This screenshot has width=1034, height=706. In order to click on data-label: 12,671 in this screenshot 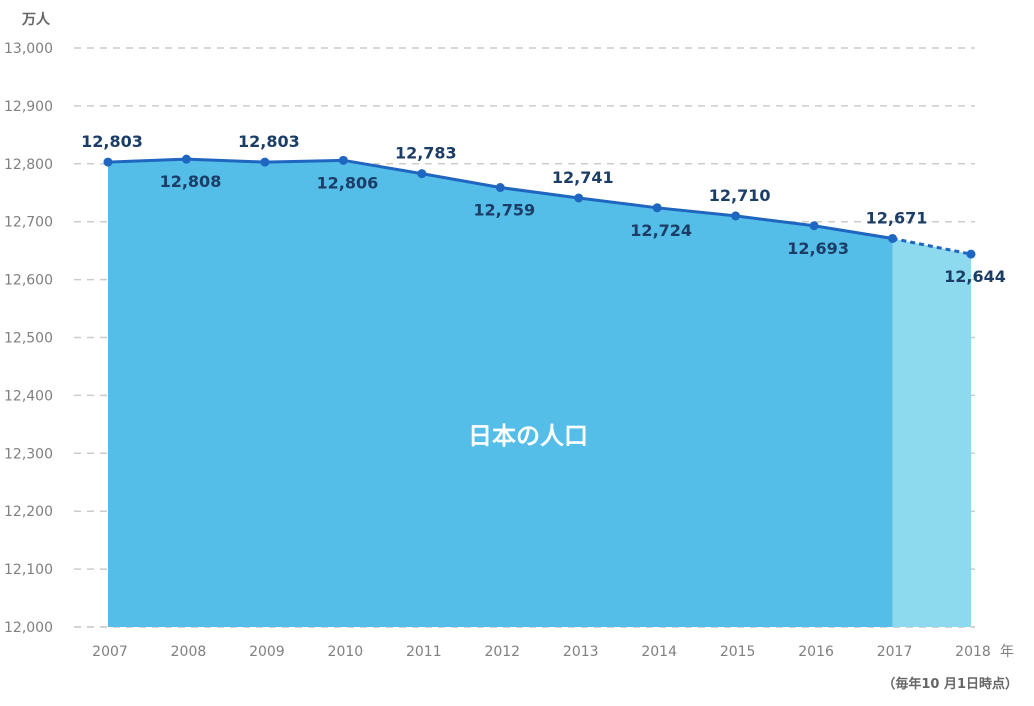, I will do `click(897, 217)`.